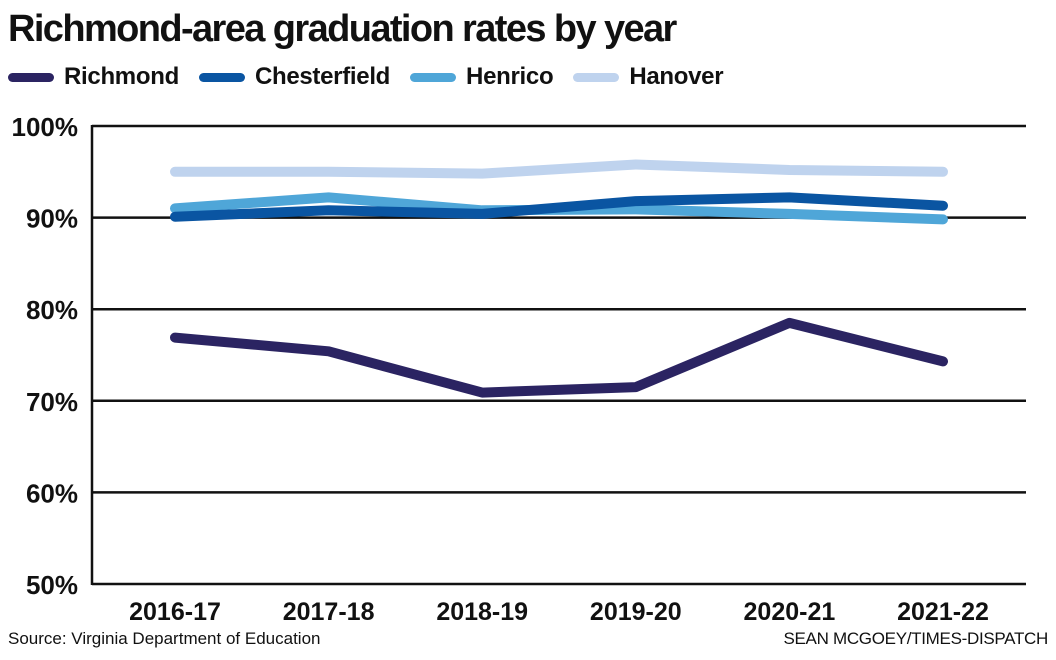  What do you see at coordinates (52, 493) in the screenshot?
I see `y-tick-label-60: 60%` at bounding box center [52, 493].